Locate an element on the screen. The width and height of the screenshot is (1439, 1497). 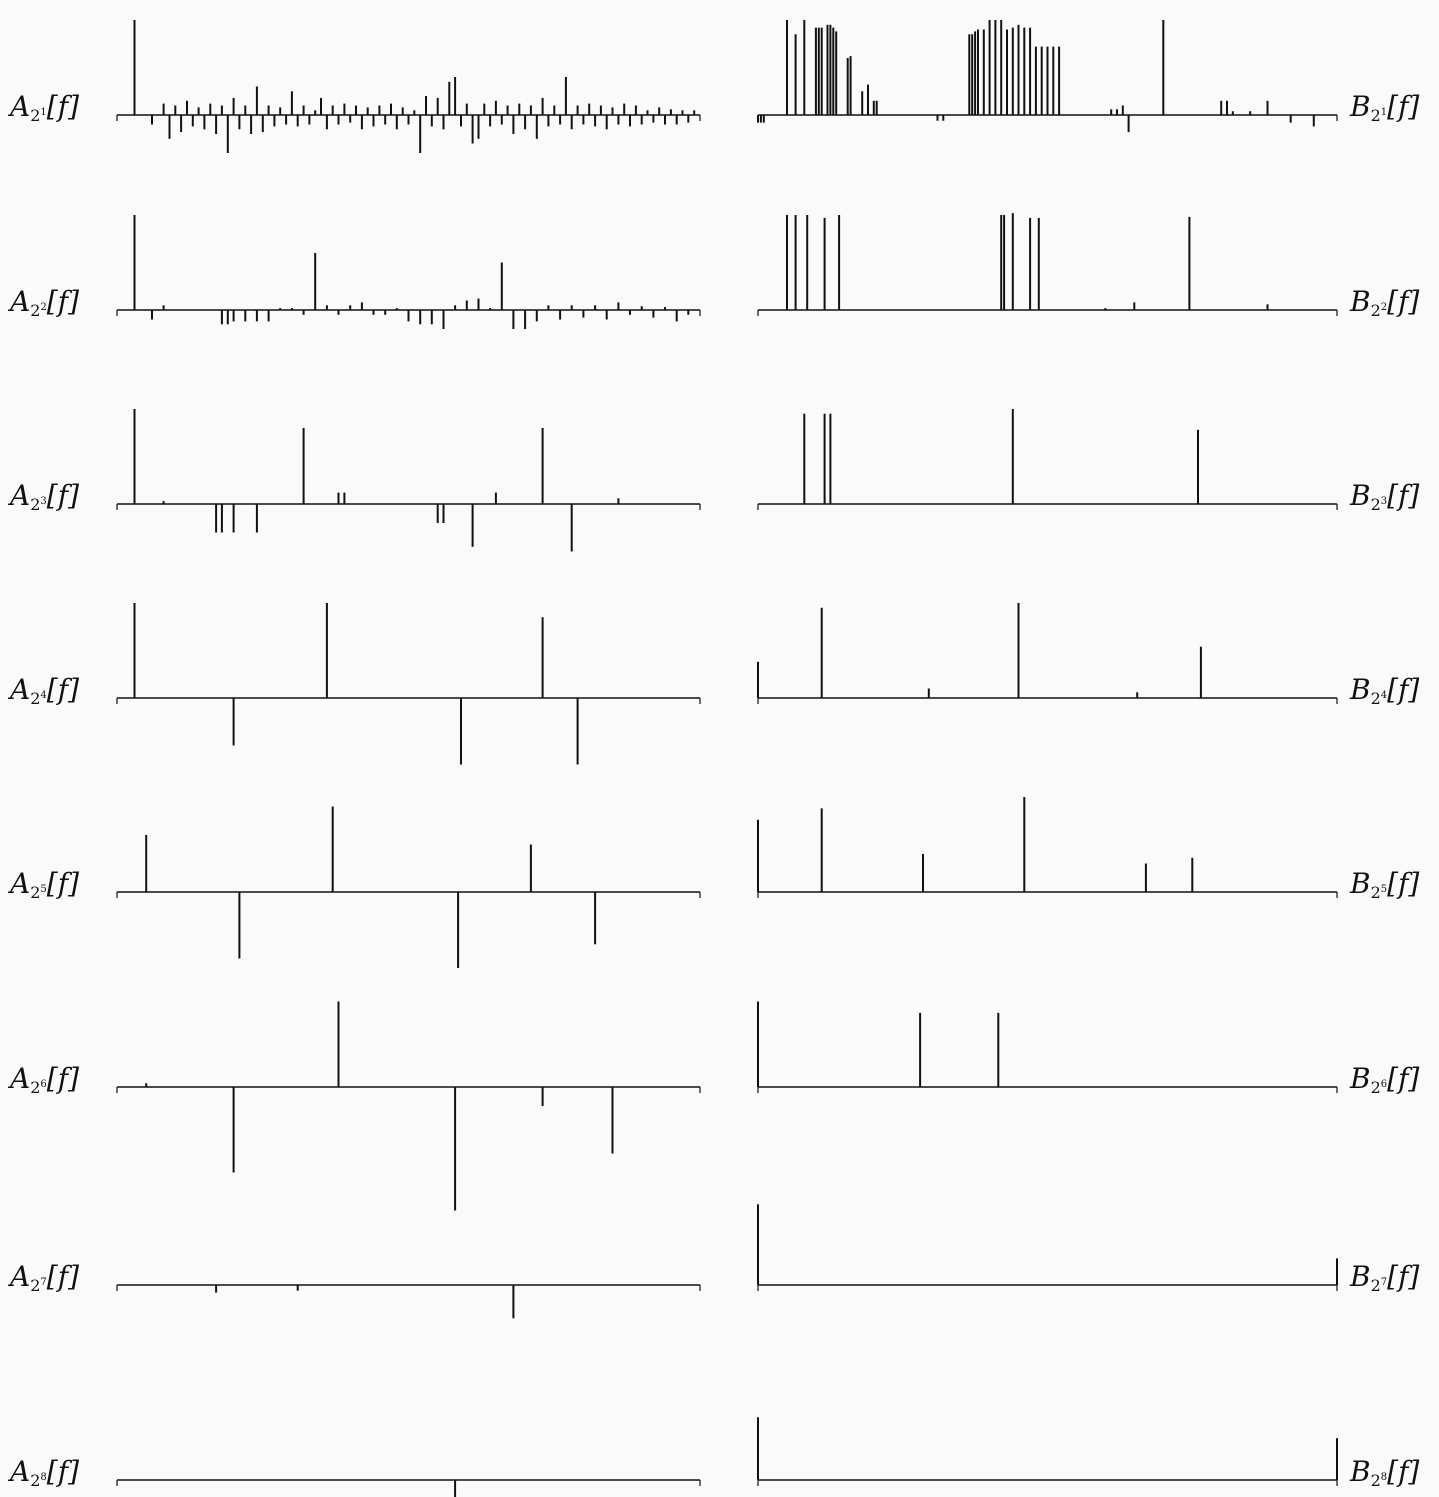
label-subscript: 27 is located at coordinates (1379, 1285).